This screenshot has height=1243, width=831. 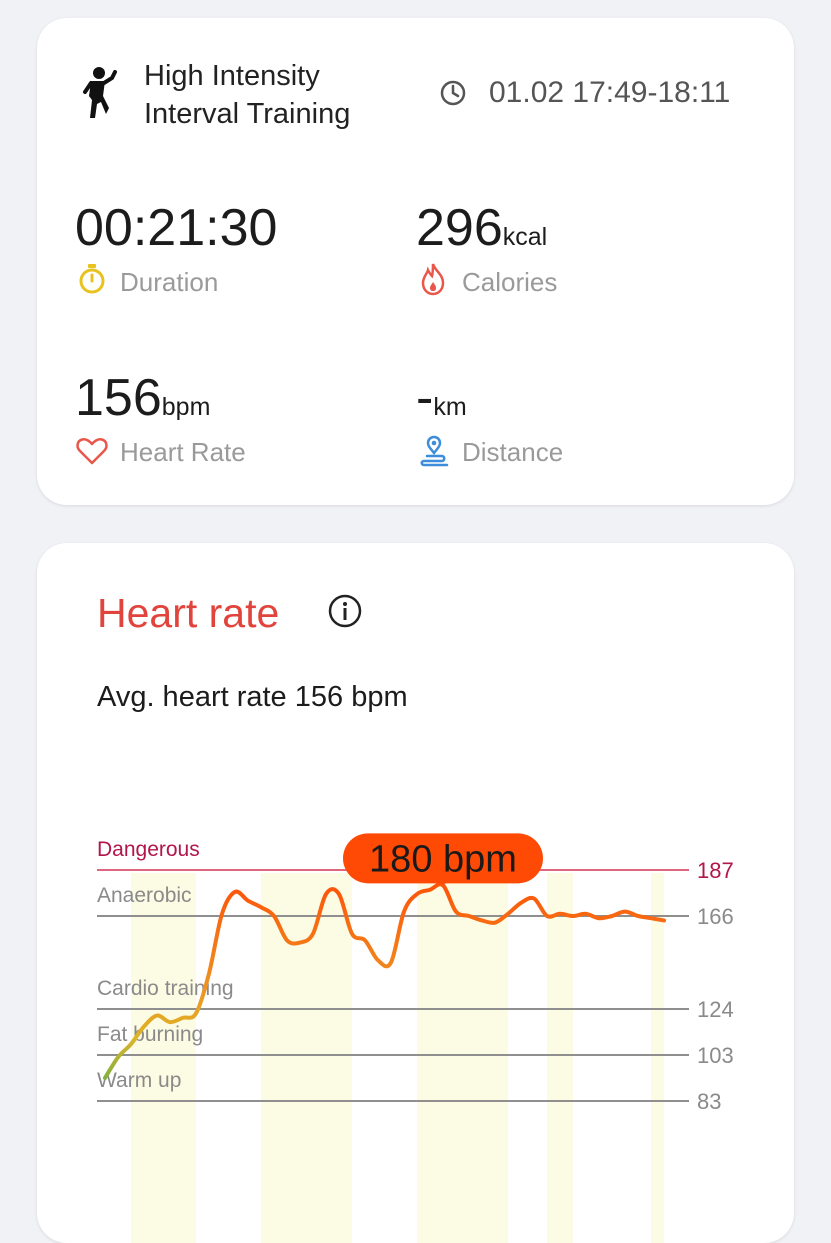 What do you see at coordinates (183, 452) in the screenshot?
I see `heart-rate-label: Heart Rate` at bounding box center [183, 452].